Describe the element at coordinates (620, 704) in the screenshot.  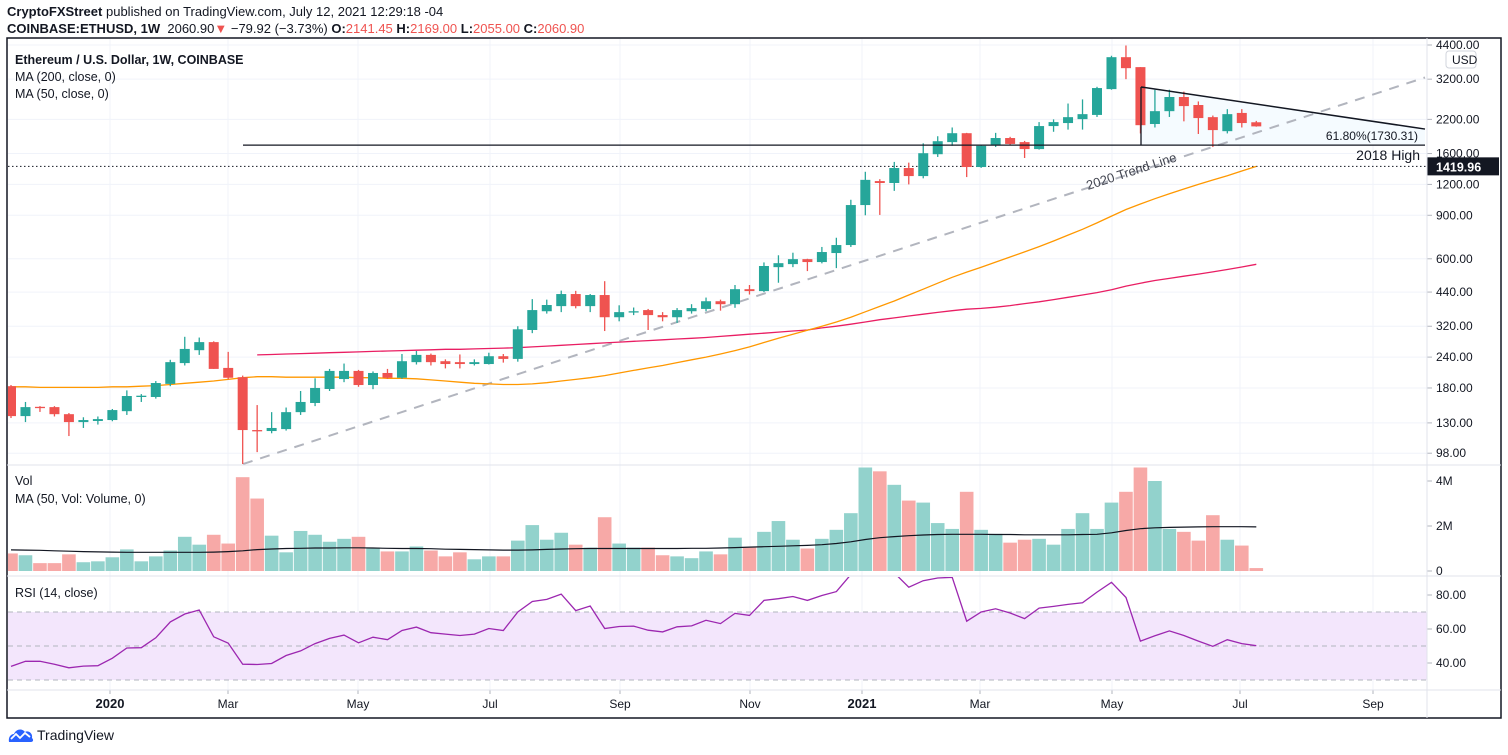
I see `time-tick-label: Sep` at that location.